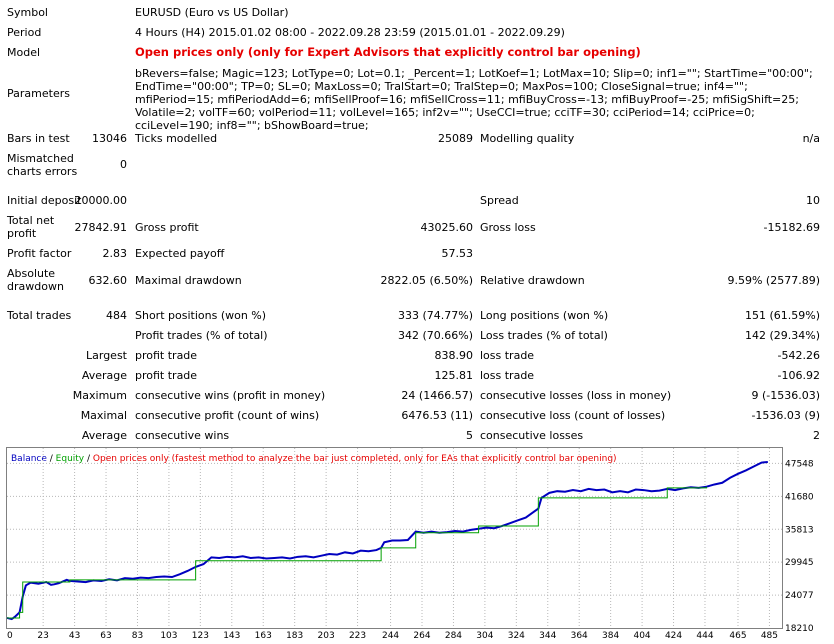 This screenshot has height=644, width=834. What do you see at coordinates (454, 375) in the screenshot?
I see `average-profit-value: 125.81` at bounding box center [454, 375].